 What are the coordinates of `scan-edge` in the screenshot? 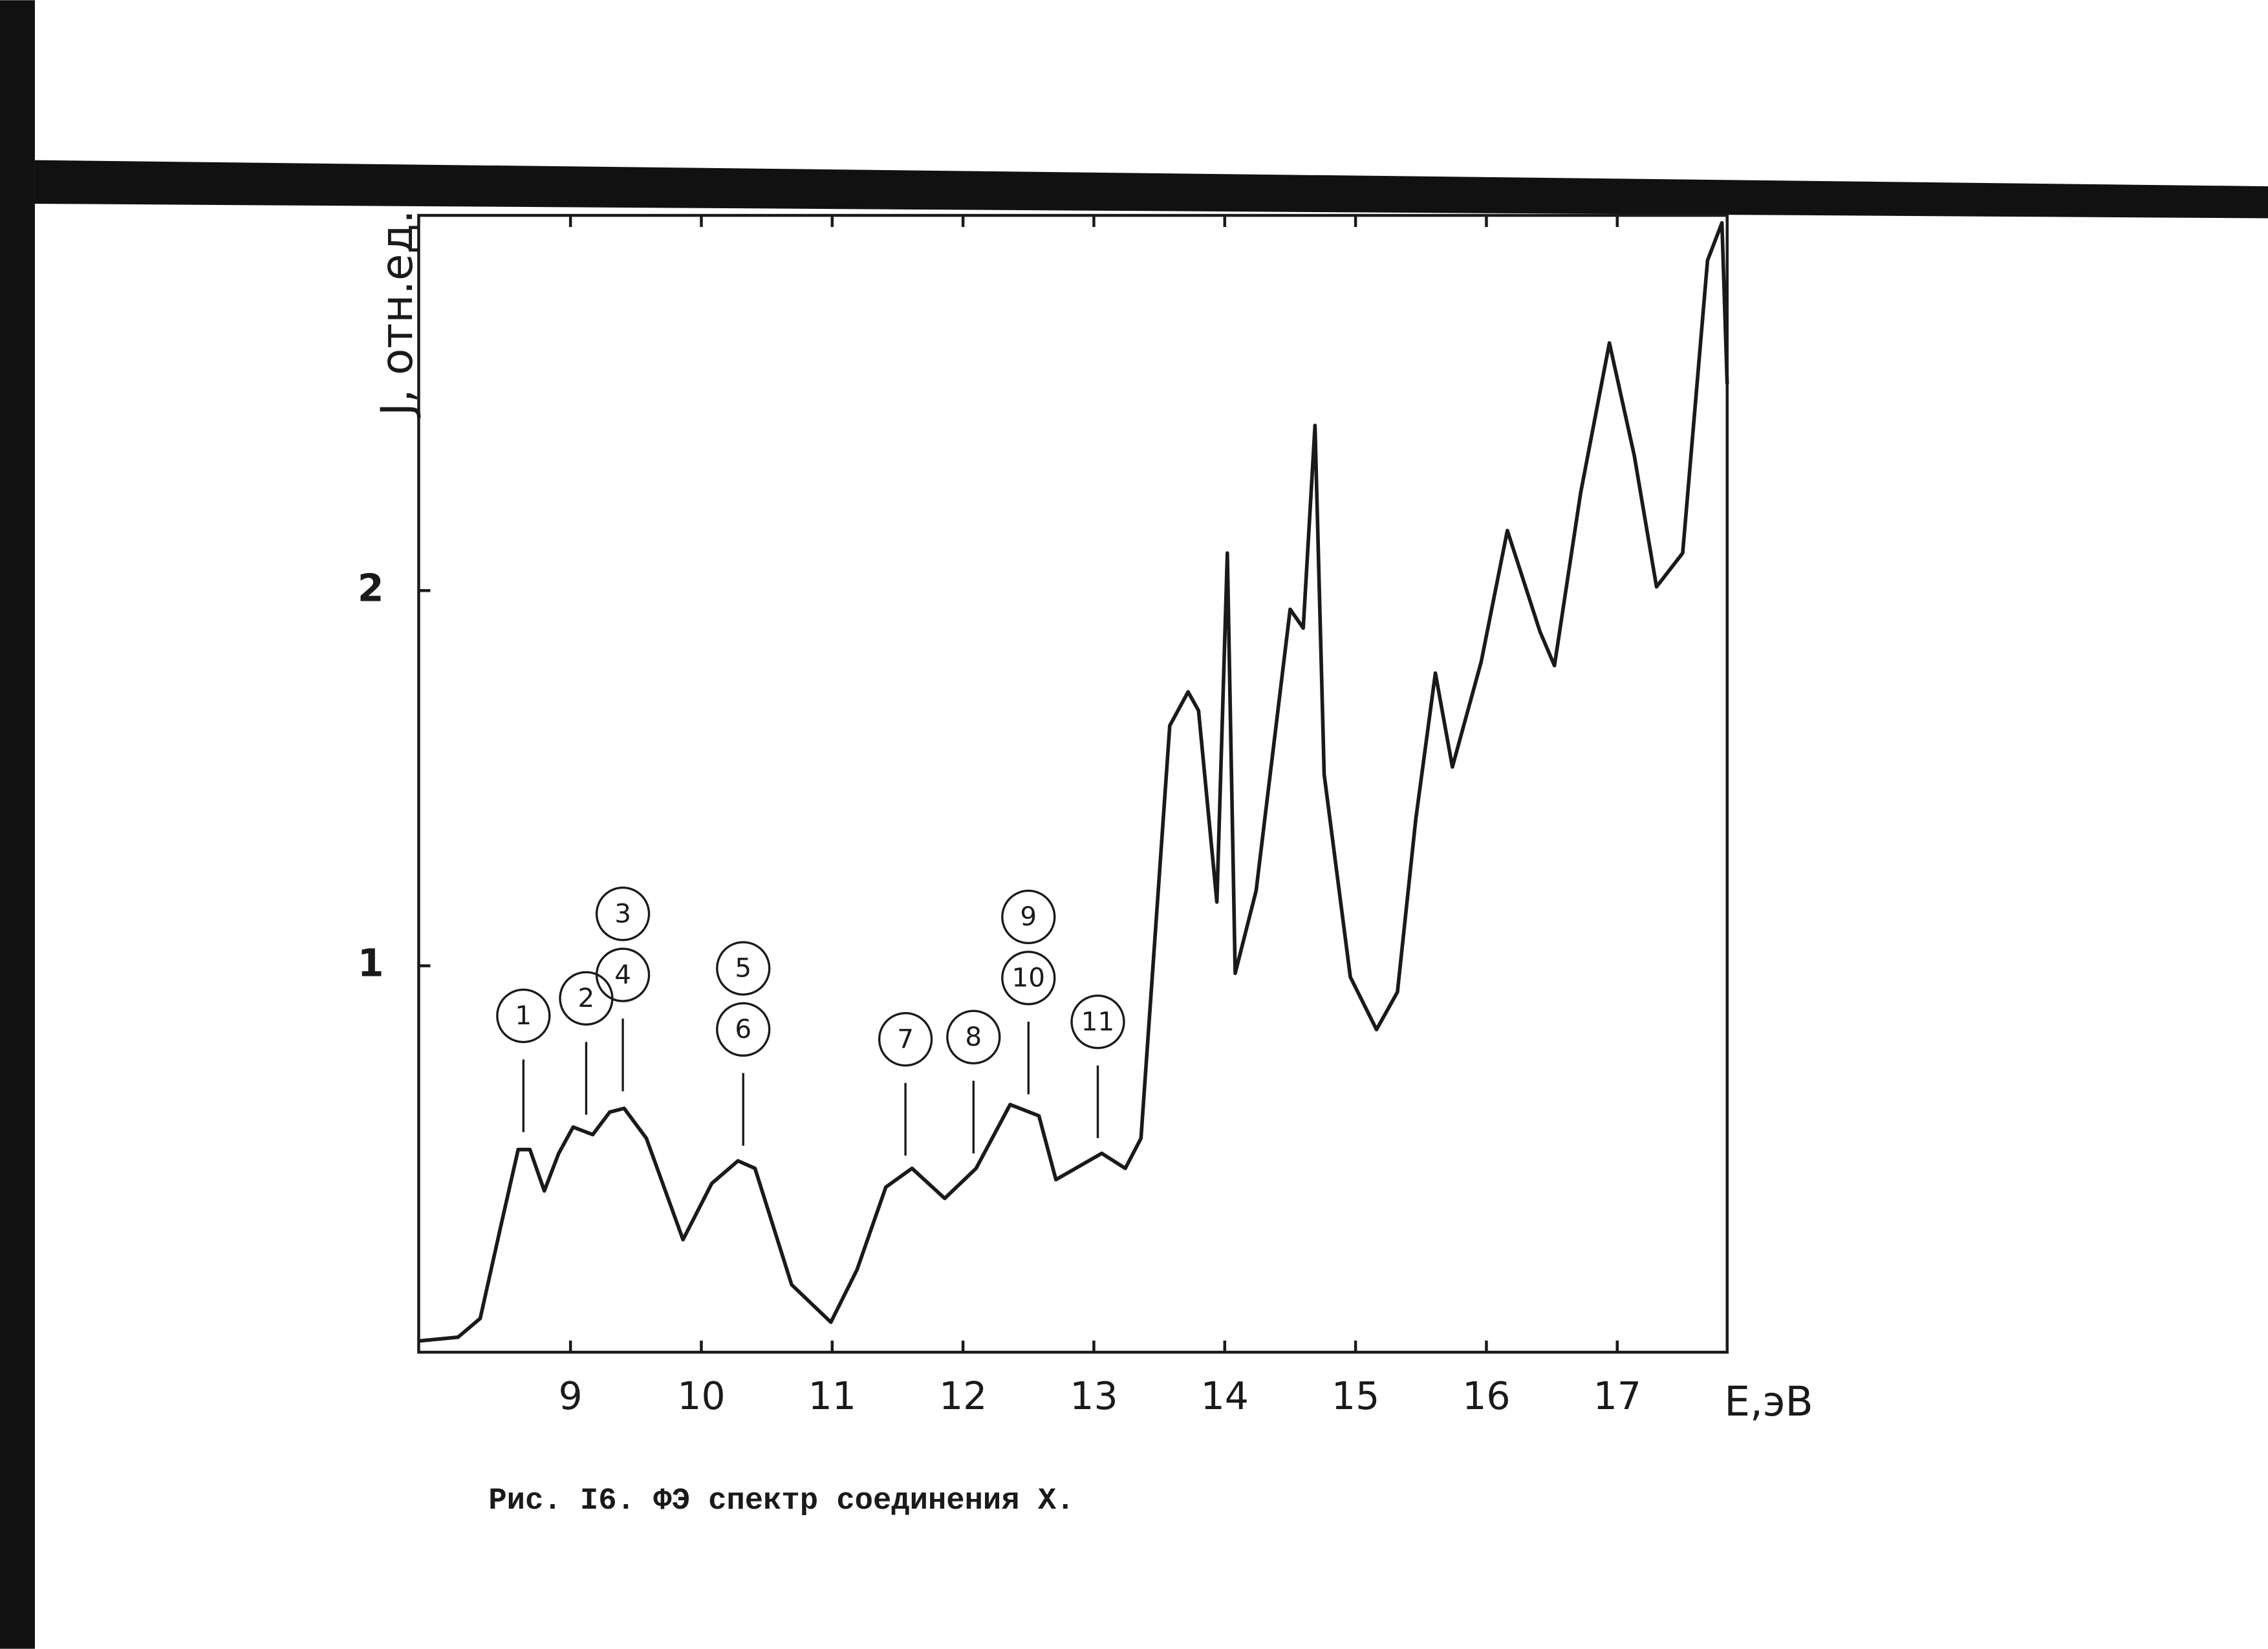 It's located at (17, 824).